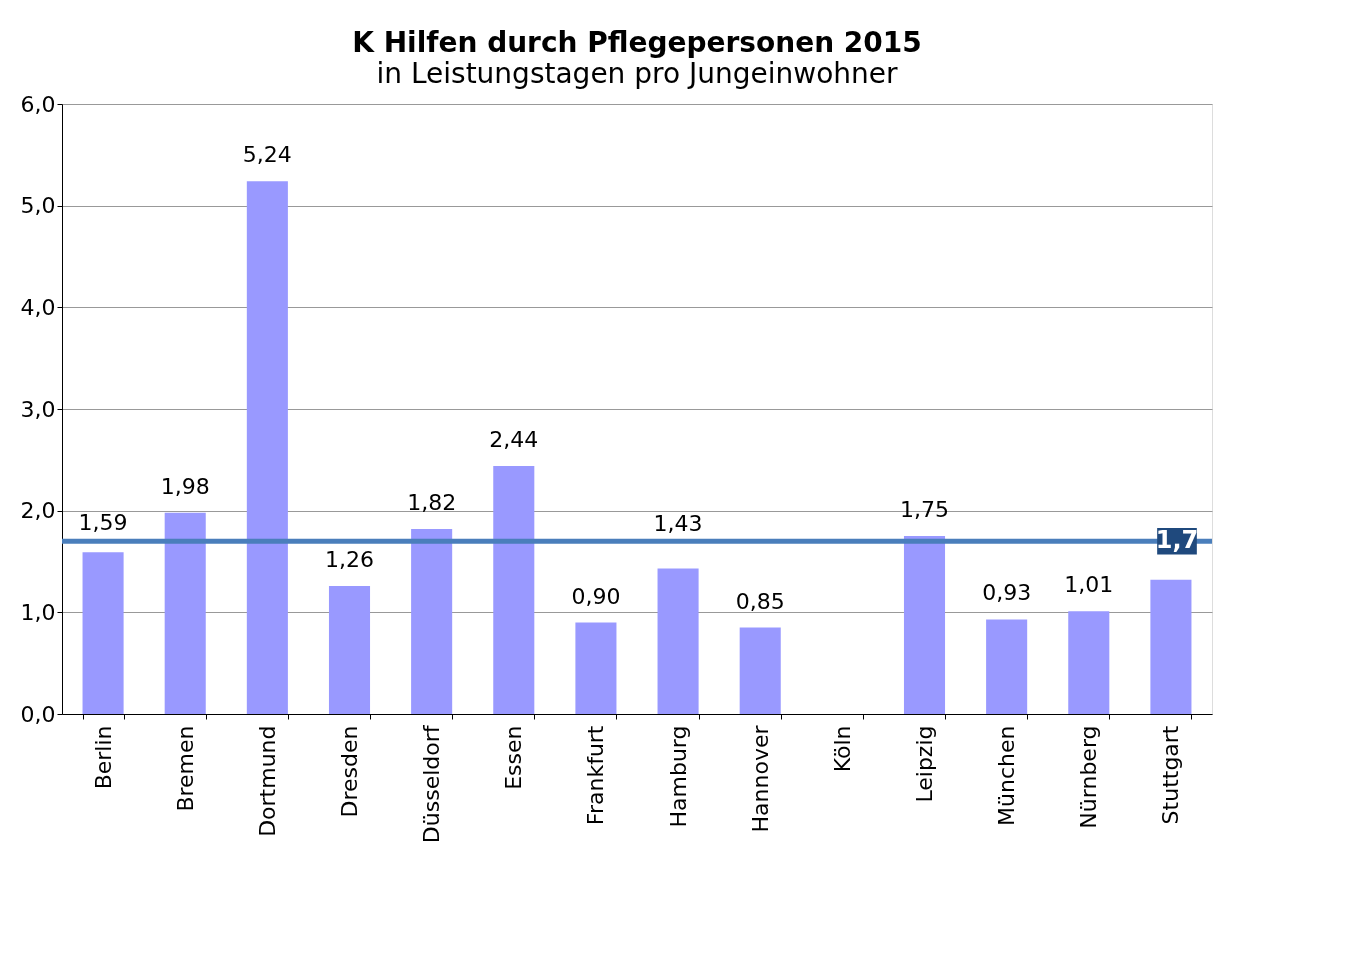 Image resolution: width=1370 pixels, height=980 pixels. Describe the element at coordinates (349, 771) in the screenshot. I see `x-tick-label: Dresden` at that location.